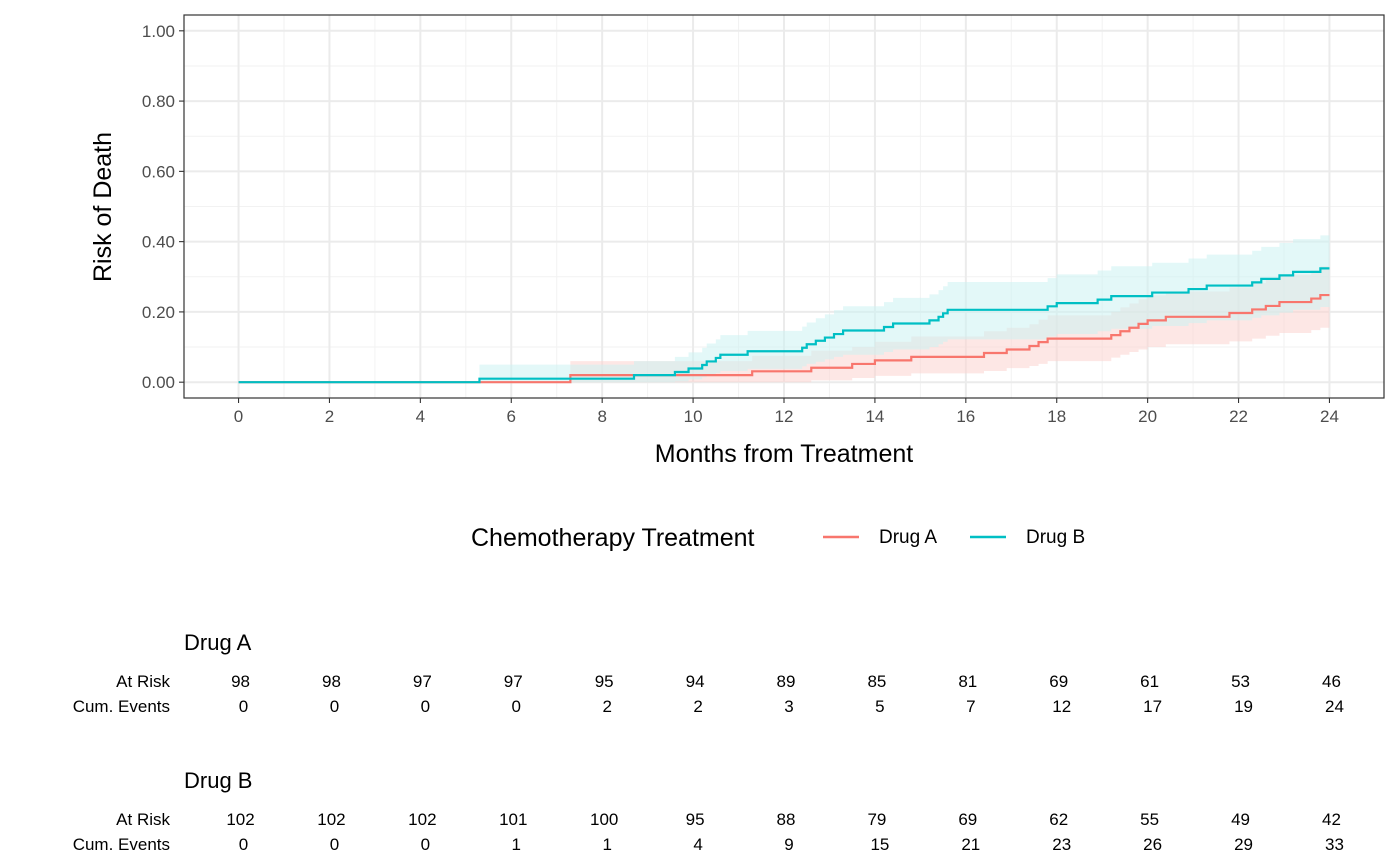  What do you see at coordinates (788, 844) in the screenshot?
I see `risk-table-cell-cum-events: 9` at bounding box center [788, 844].